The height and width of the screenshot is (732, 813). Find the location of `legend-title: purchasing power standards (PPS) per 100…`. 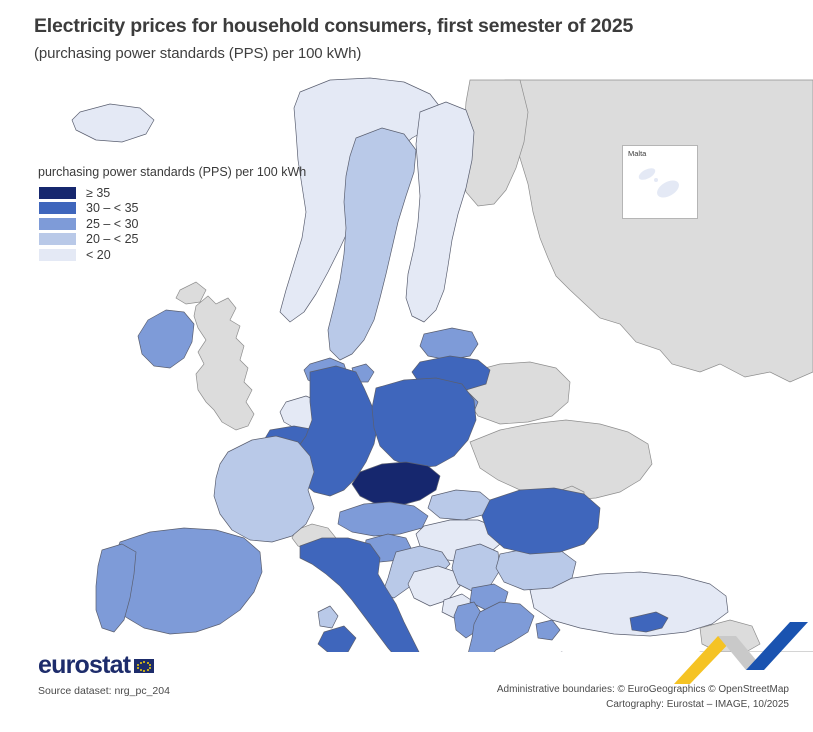

legend-title: purchasing power standards (PPS) per 100… is located at coordinates (172, 172).